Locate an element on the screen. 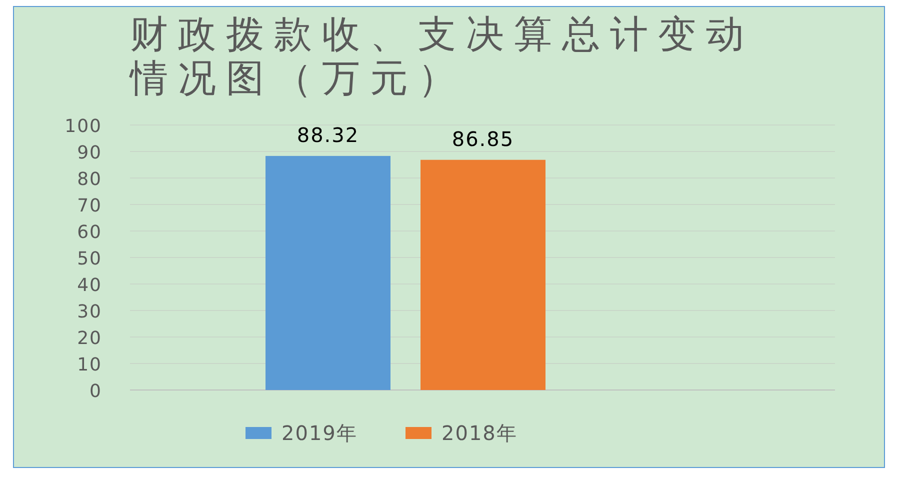 The width and height of the screenshot is (900, 477). y-tick-label: 30 is located at coordinates (89, 312).